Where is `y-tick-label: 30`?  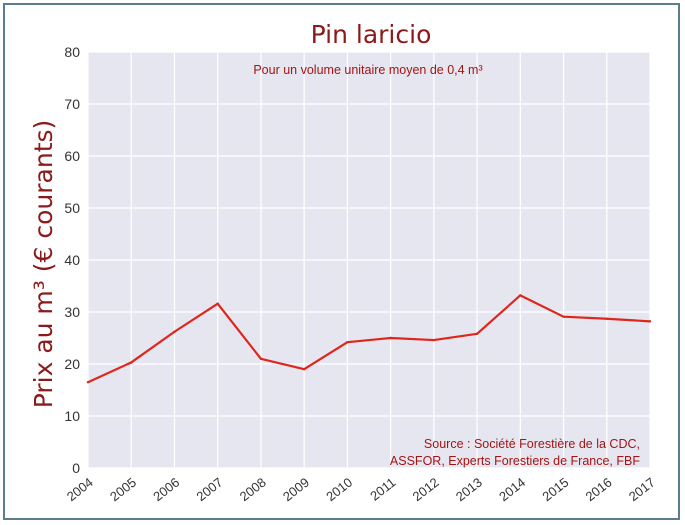
y-tick-label: 30 is located at coordinates (72, 312).